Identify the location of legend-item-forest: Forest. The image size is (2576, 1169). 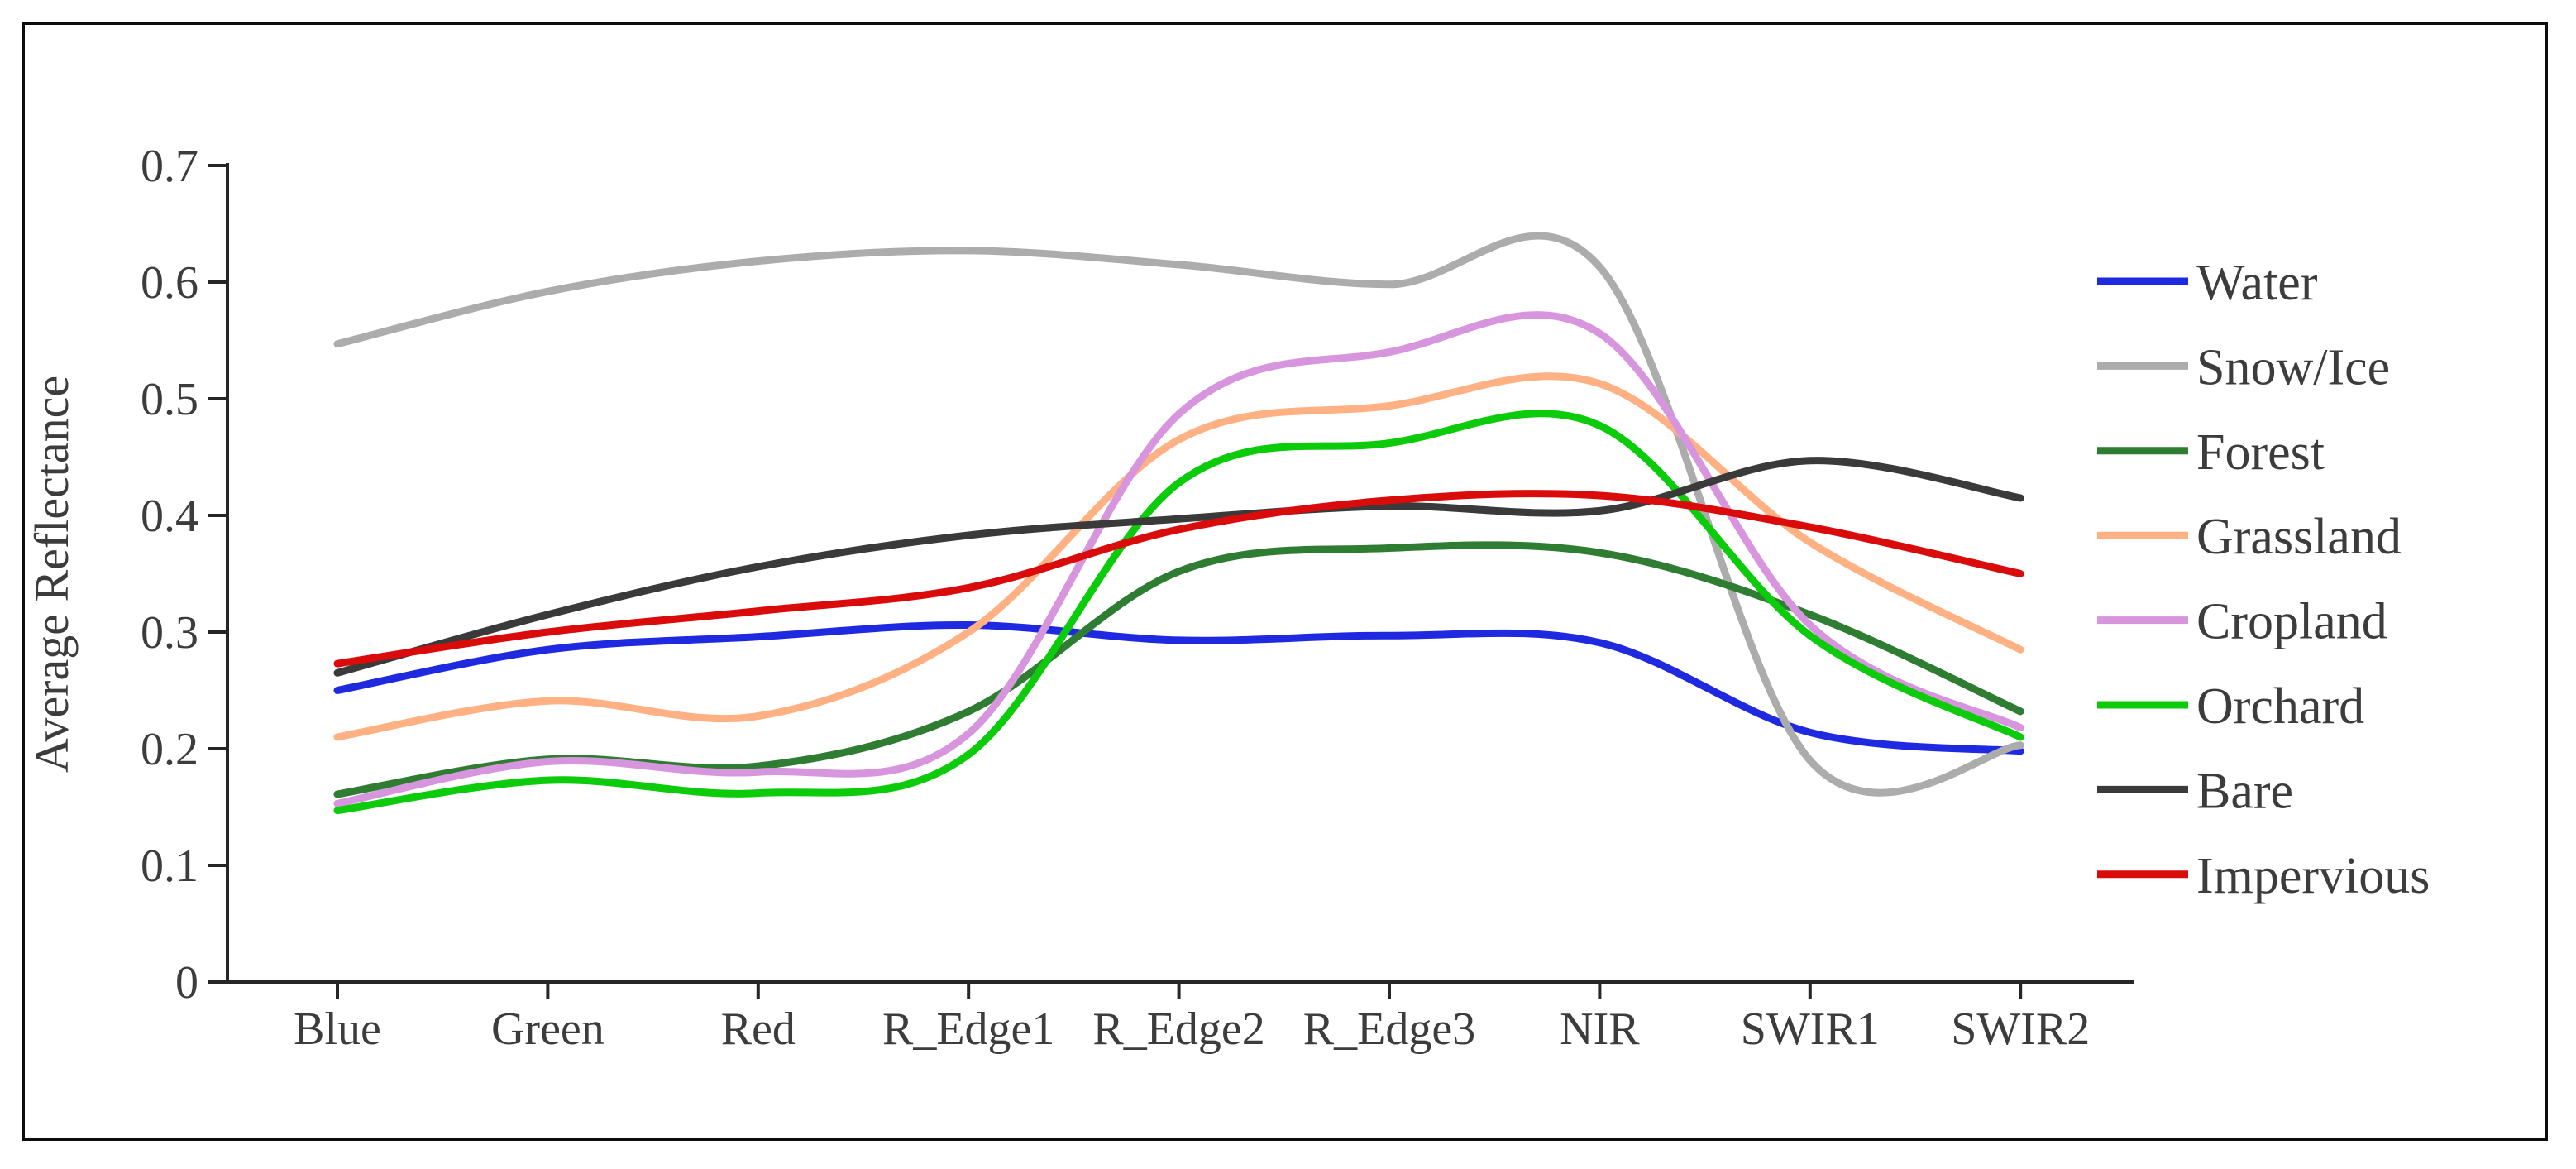
(2211, 452).